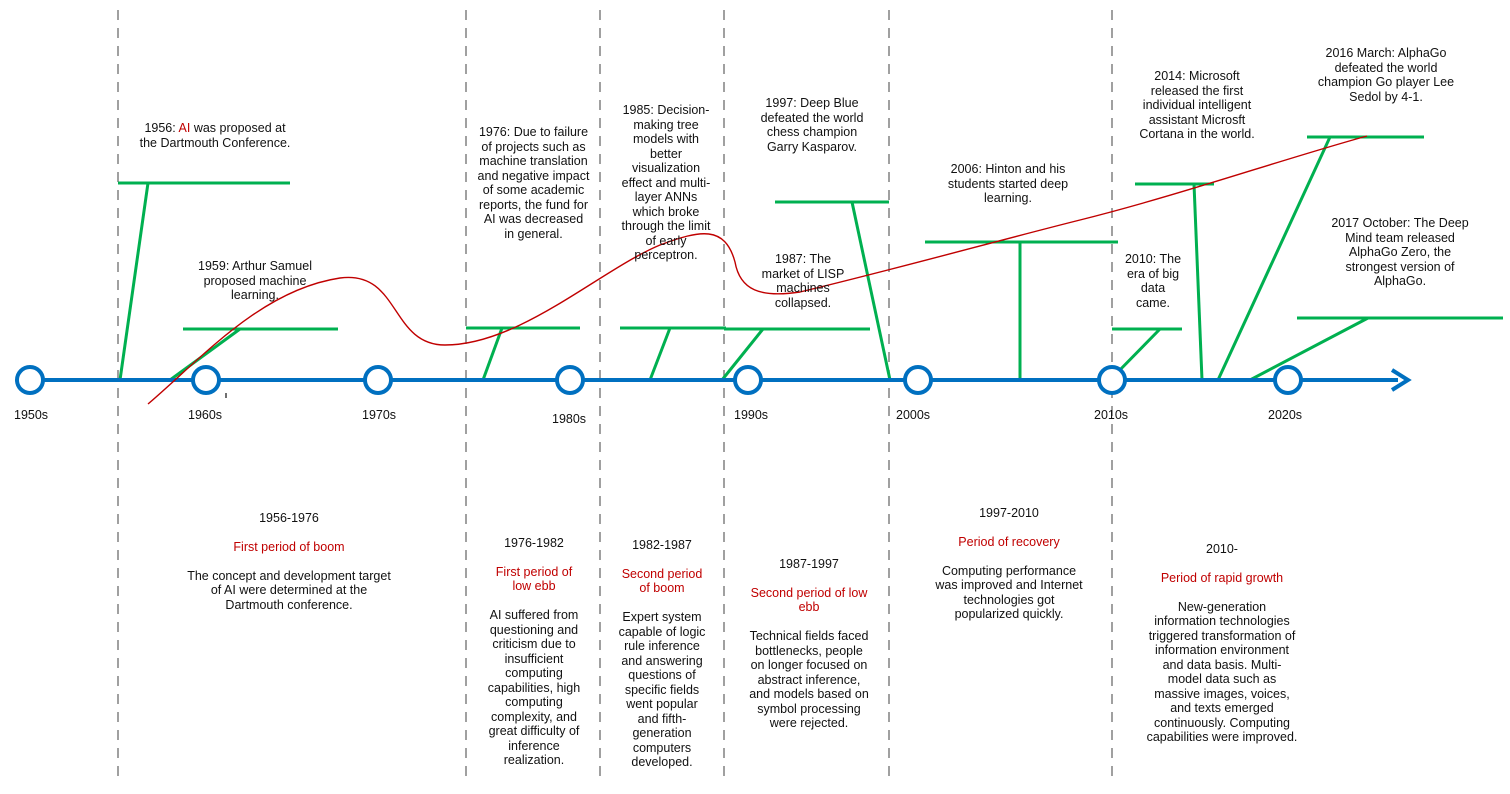 Image resolution: width=1510 pixels, height=794 pixels. What do you see at coordinates (1112, 380) in the screenshot?
I see `decade-circle-2010s` at bounding box center [1112, 380].